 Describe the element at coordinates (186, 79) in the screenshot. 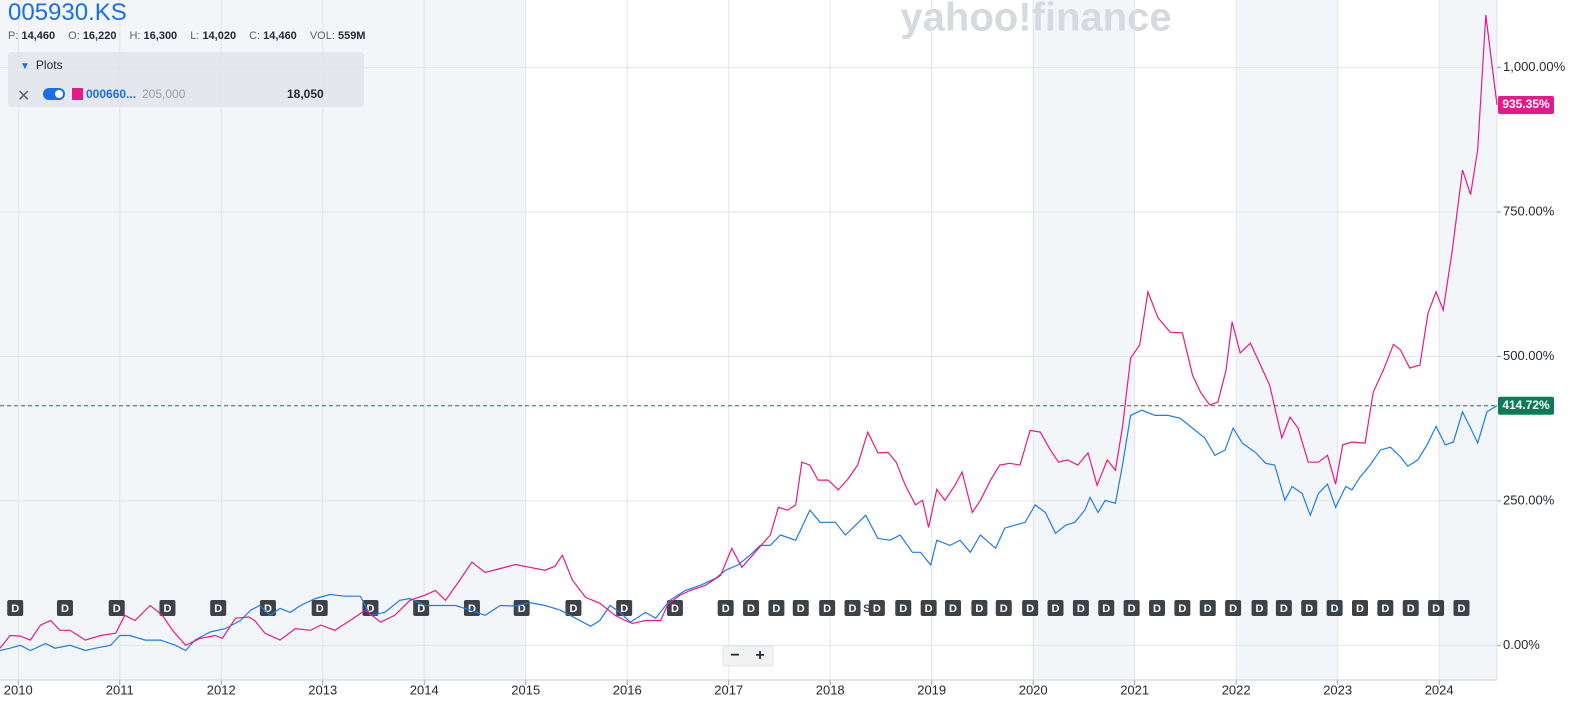

I see `plots-panel: Plots ✕ 000660... 205,000 18,050` at that location.